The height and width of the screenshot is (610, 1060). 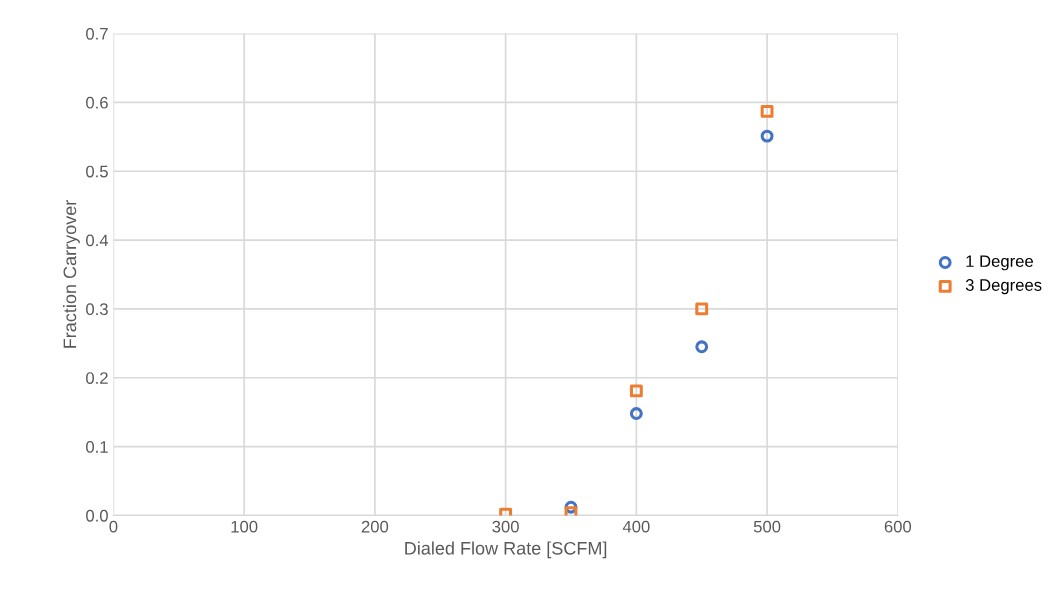 I want to click on x-tick-label: 500, so click(x=767, y=526).